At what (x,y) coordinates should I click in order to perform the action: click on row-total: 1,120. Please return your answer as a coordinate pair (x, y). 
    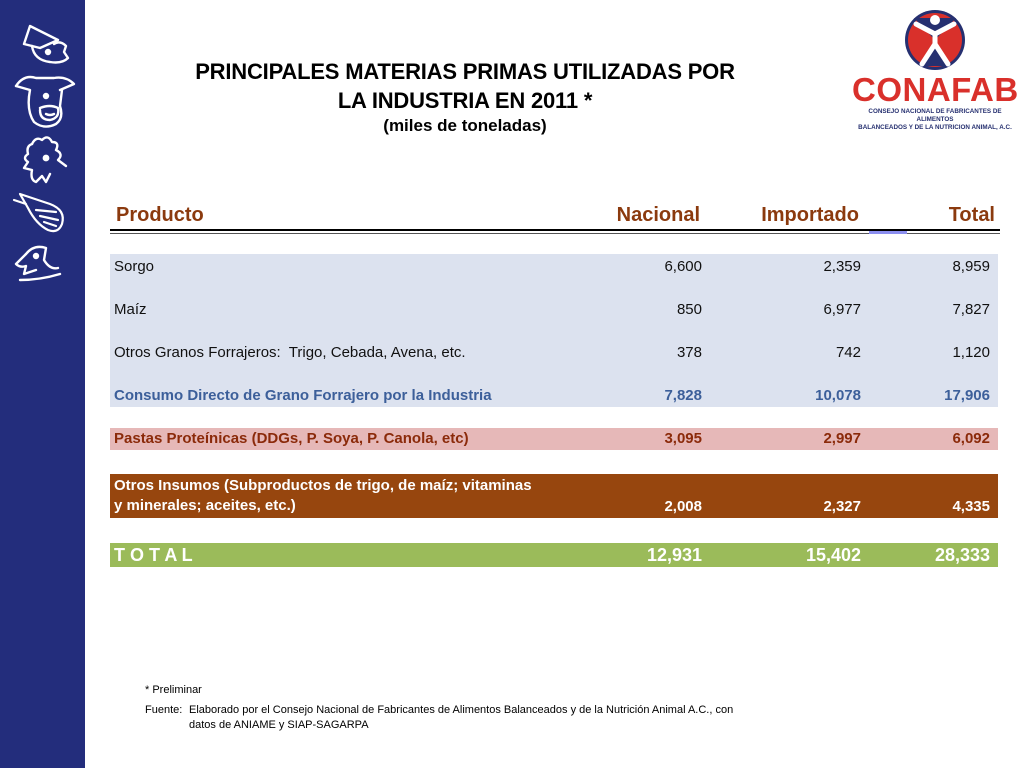
    Looking at the image, I should click on (971, 352).